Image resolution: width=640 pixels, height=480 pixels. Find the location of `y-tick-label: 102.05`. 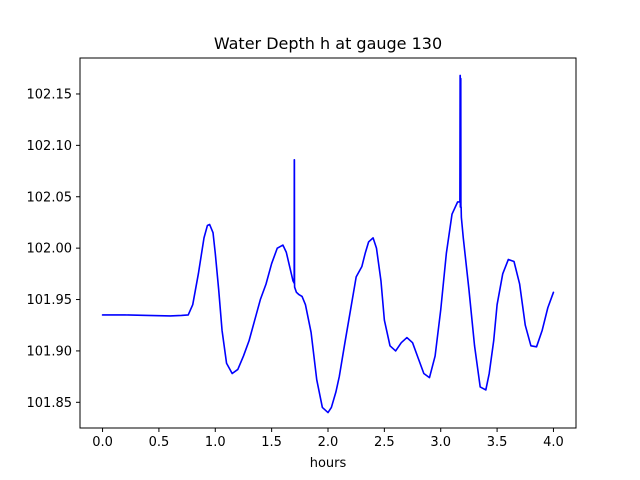

y-tick-label: 102.05 is located at coordinates (50, 197).